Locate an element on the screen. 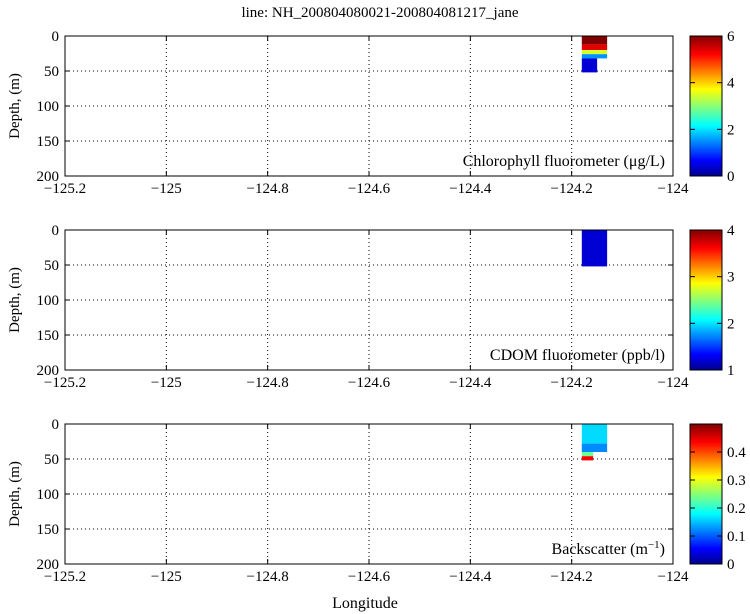  x-axis-label: Longitude is located at coordinates (365, 603).